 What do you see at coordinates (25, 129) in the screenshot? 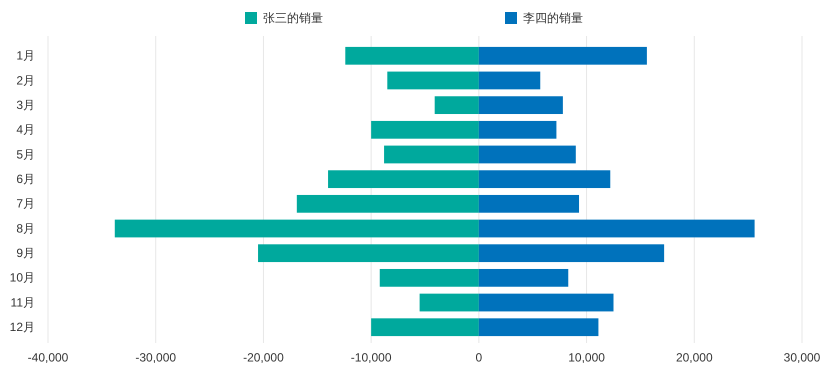
I see `y-tick-label: 4月` at bounding box center [25, 129].